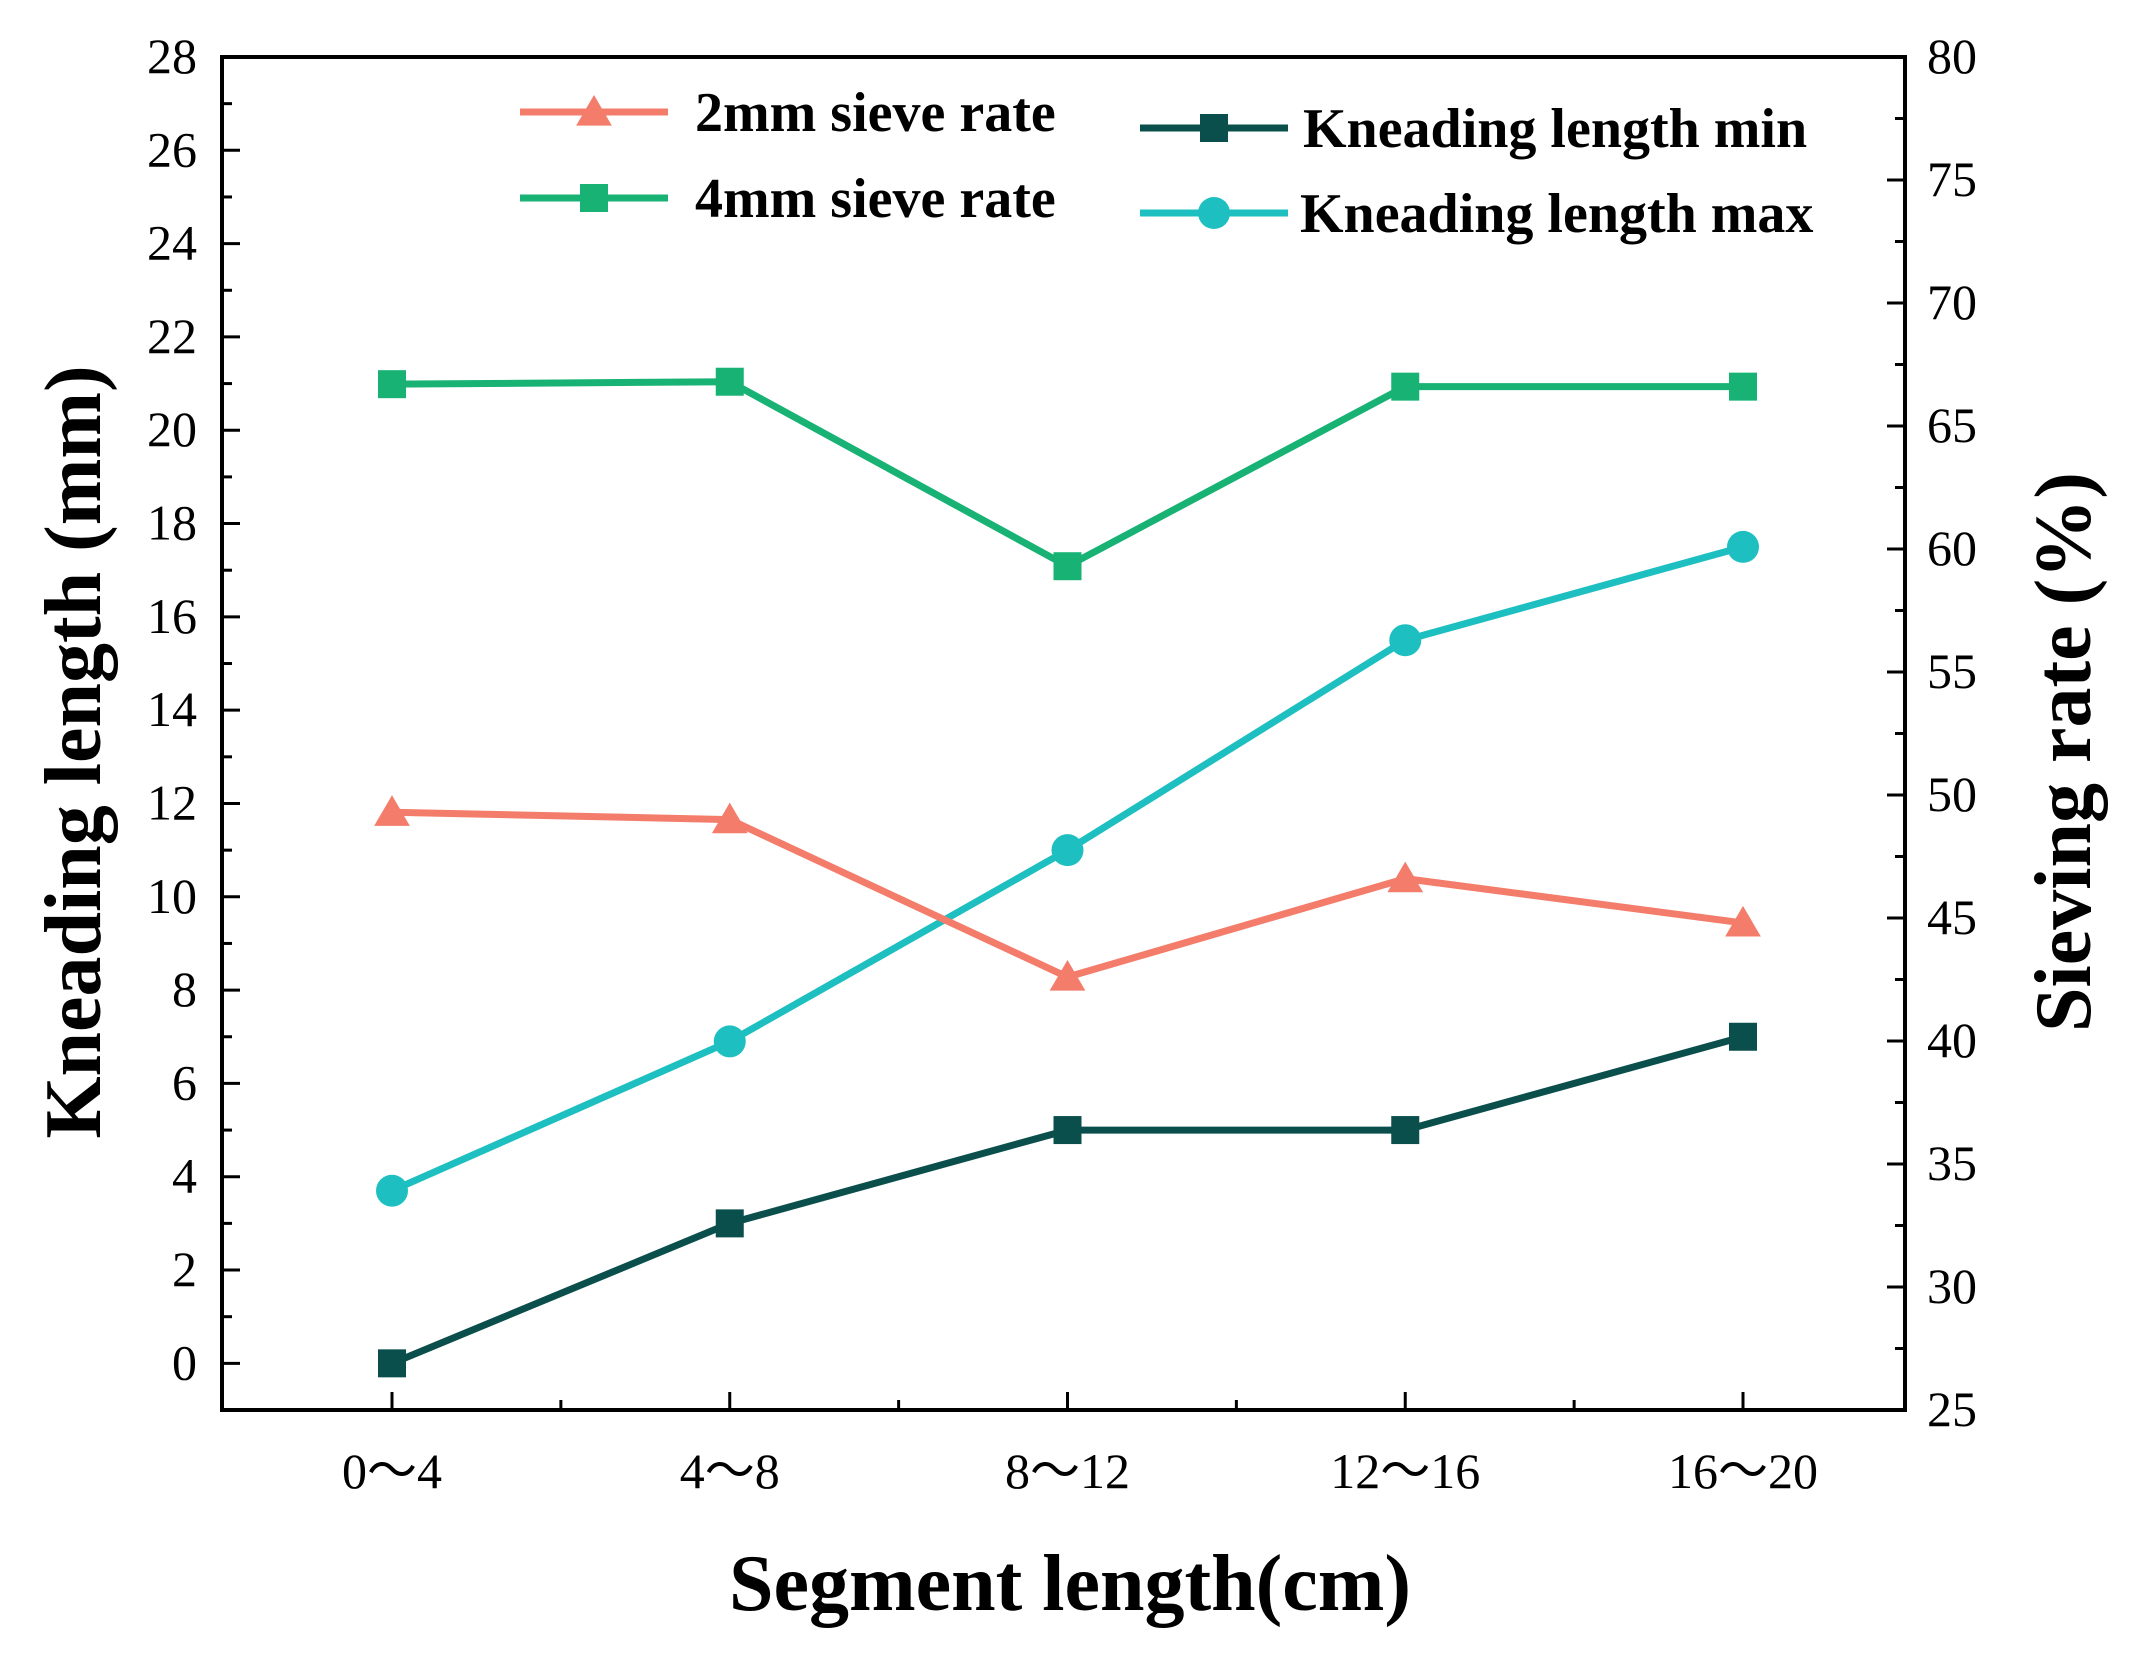 This screenshot has width=2135, height=1655. What do you see at coordinates (184, 989) in the screenshot?
I see `y-tick-label: 8` at bounding box center [184, 989].